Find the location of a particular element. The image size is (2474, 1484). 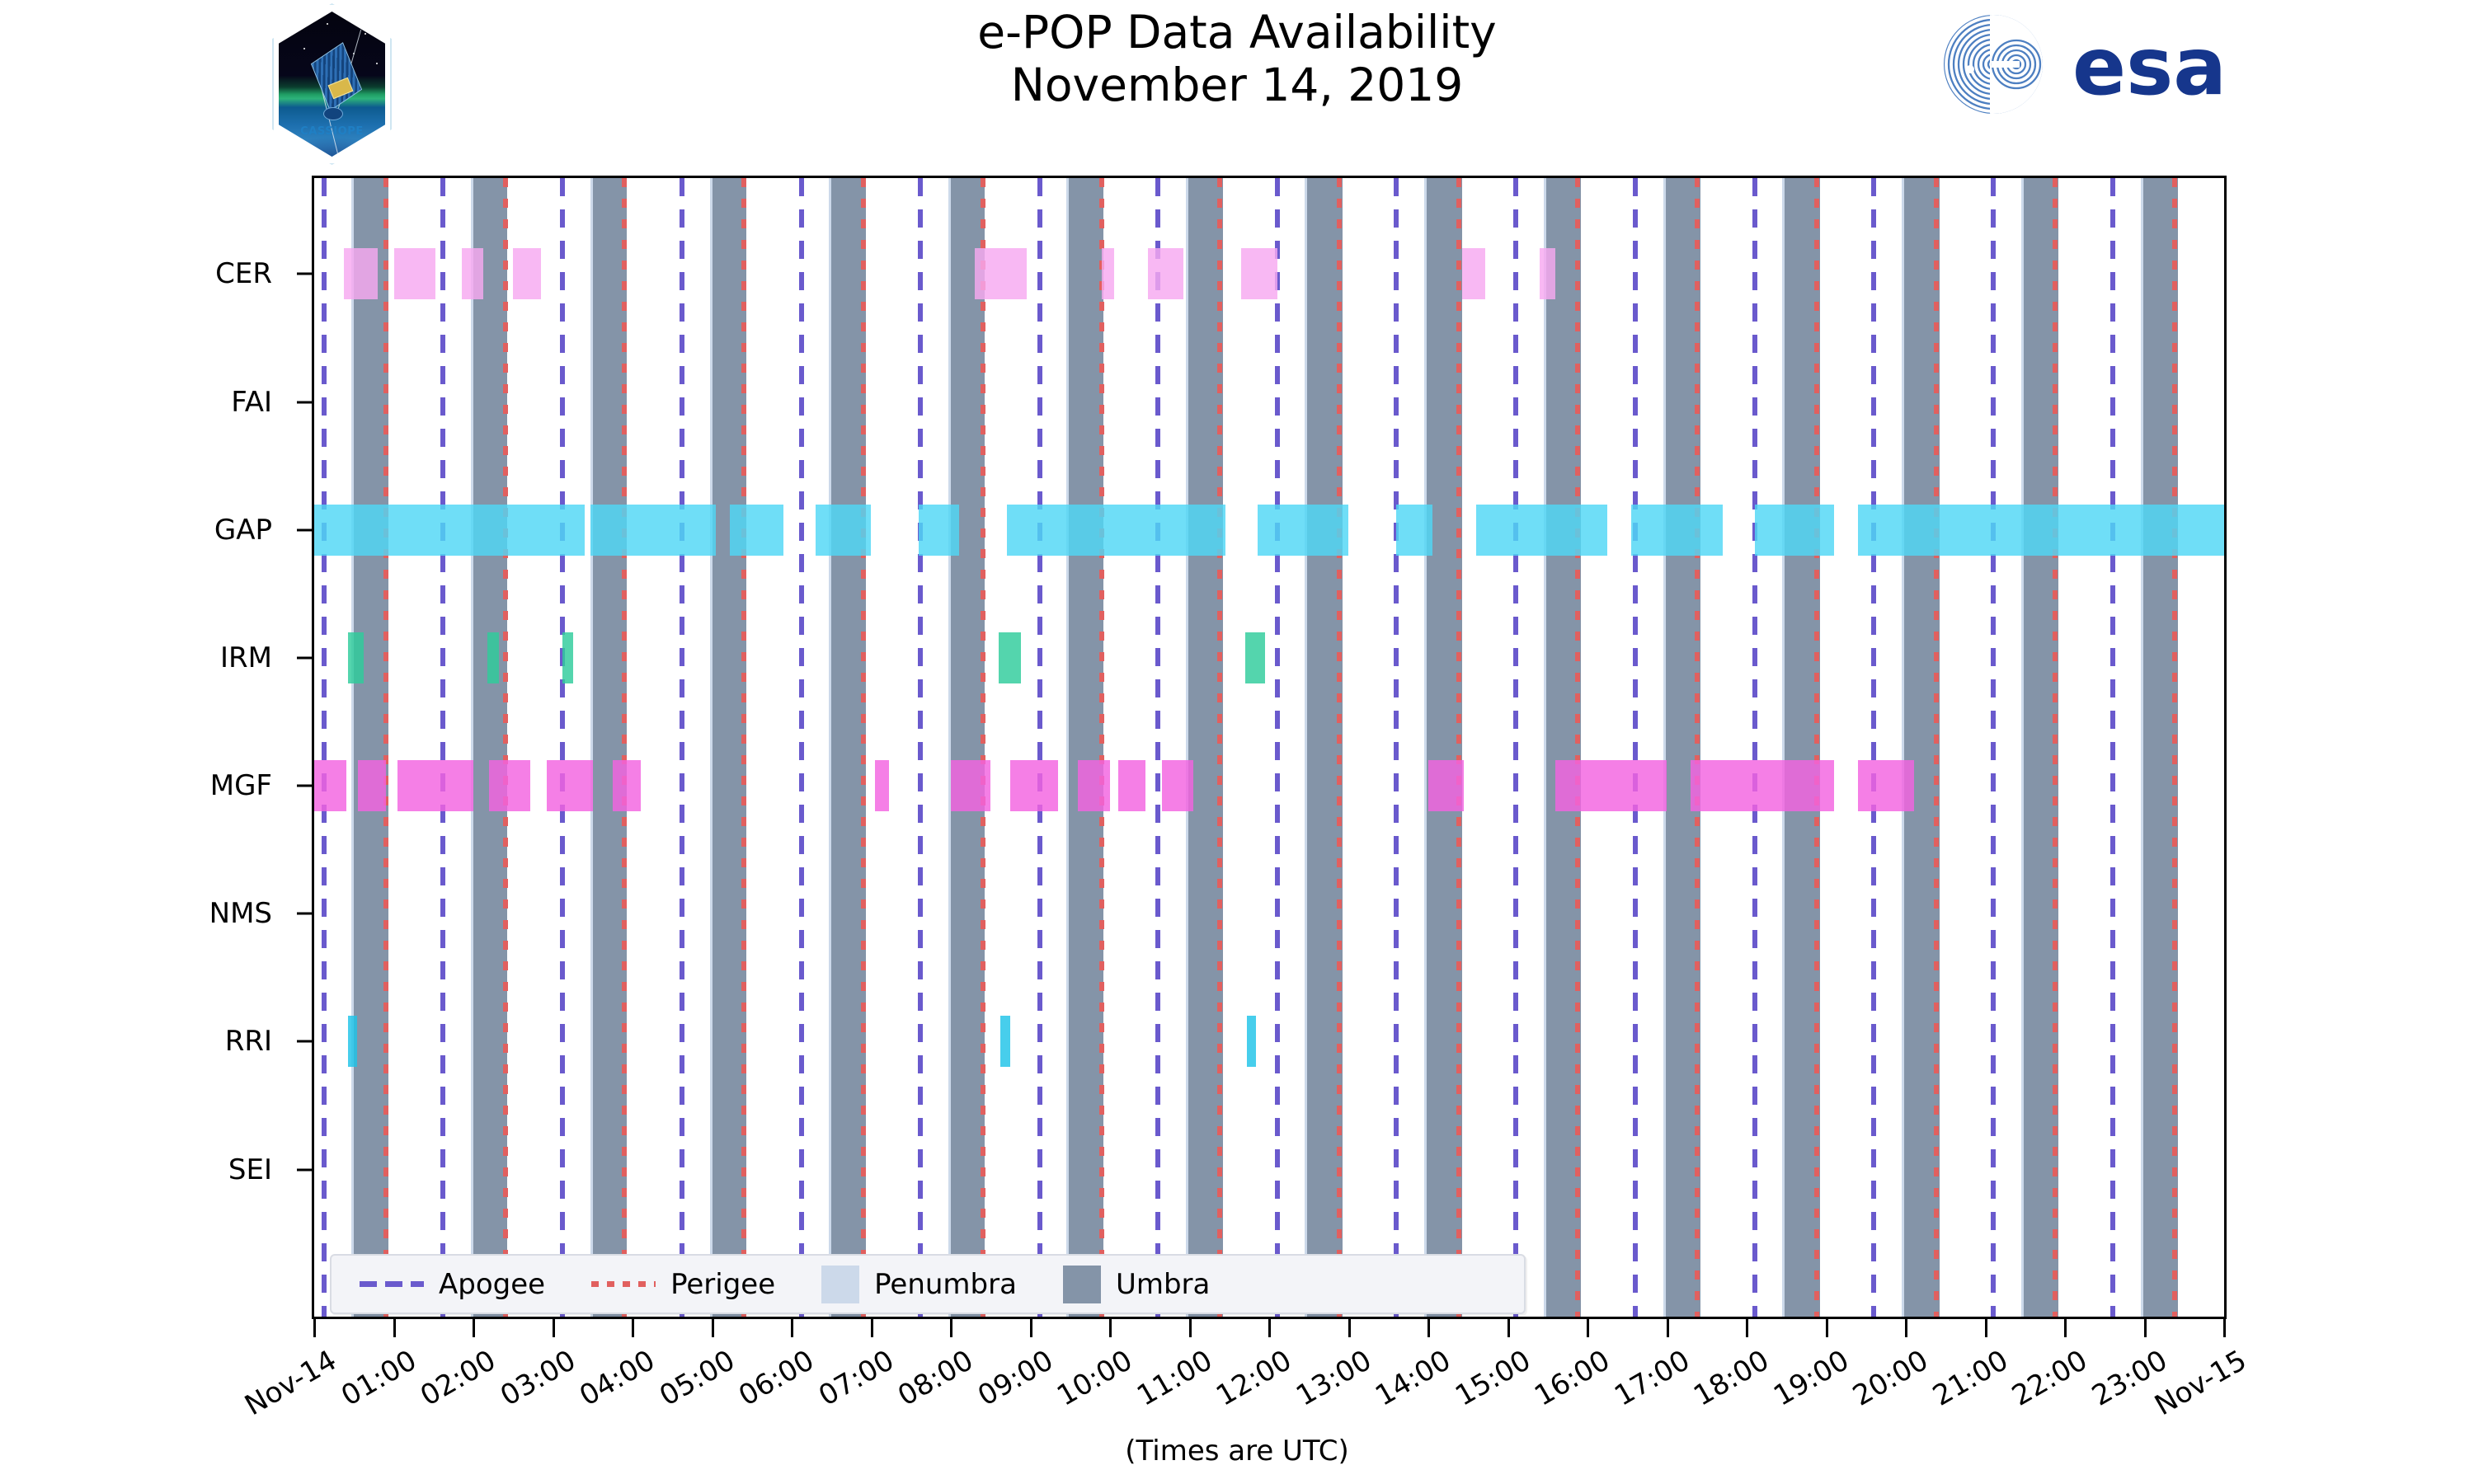

x-tick-label: 10:00 is located at coordinates (1094, 1378).